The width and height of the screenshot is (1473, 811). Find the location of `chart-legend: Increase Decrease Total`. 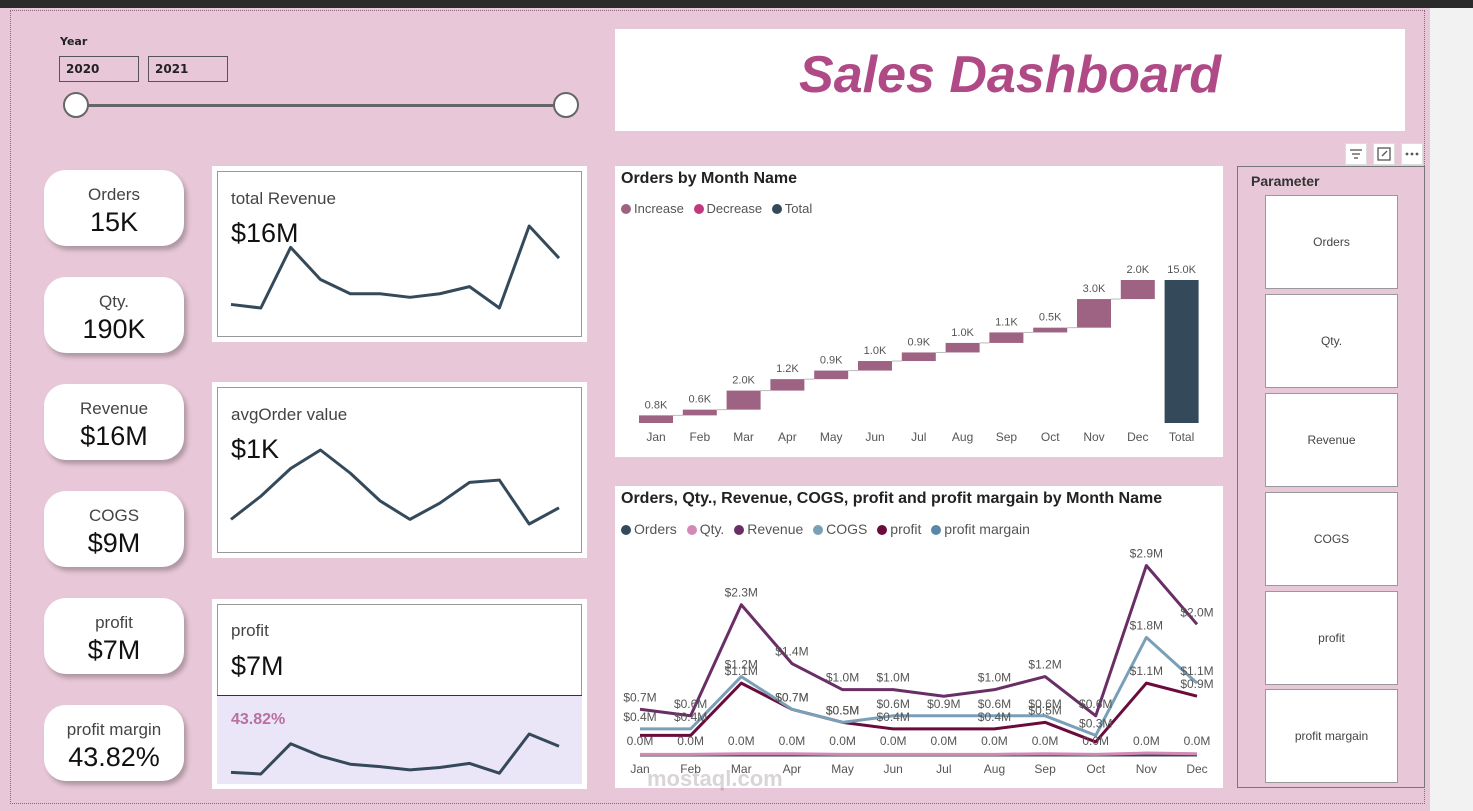

chart-legend: Increase Decrease Total is located at coordinates (719, 208).